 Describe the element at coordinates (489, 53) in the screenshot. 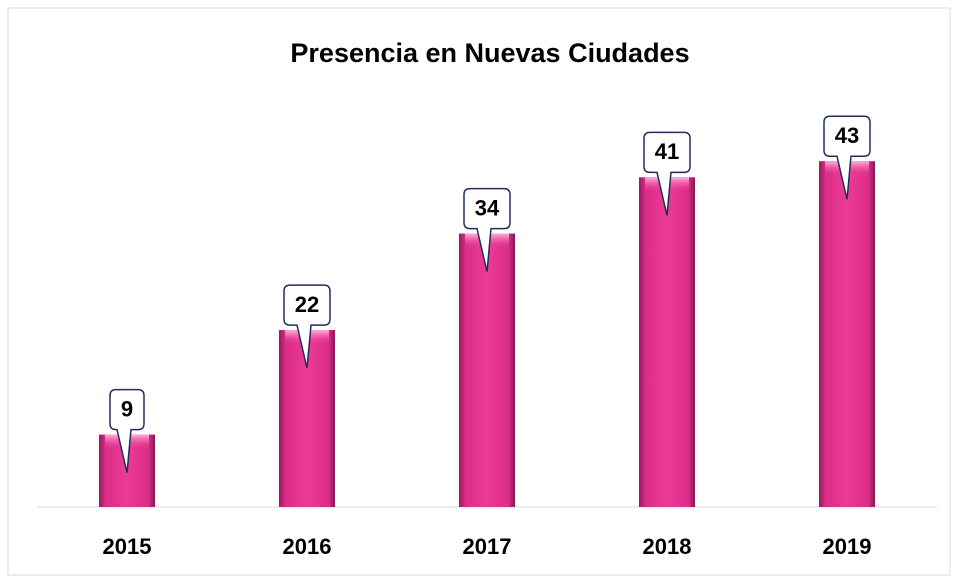

I see `chart-title: Presencia en Nuevas Ciudades` at that location.